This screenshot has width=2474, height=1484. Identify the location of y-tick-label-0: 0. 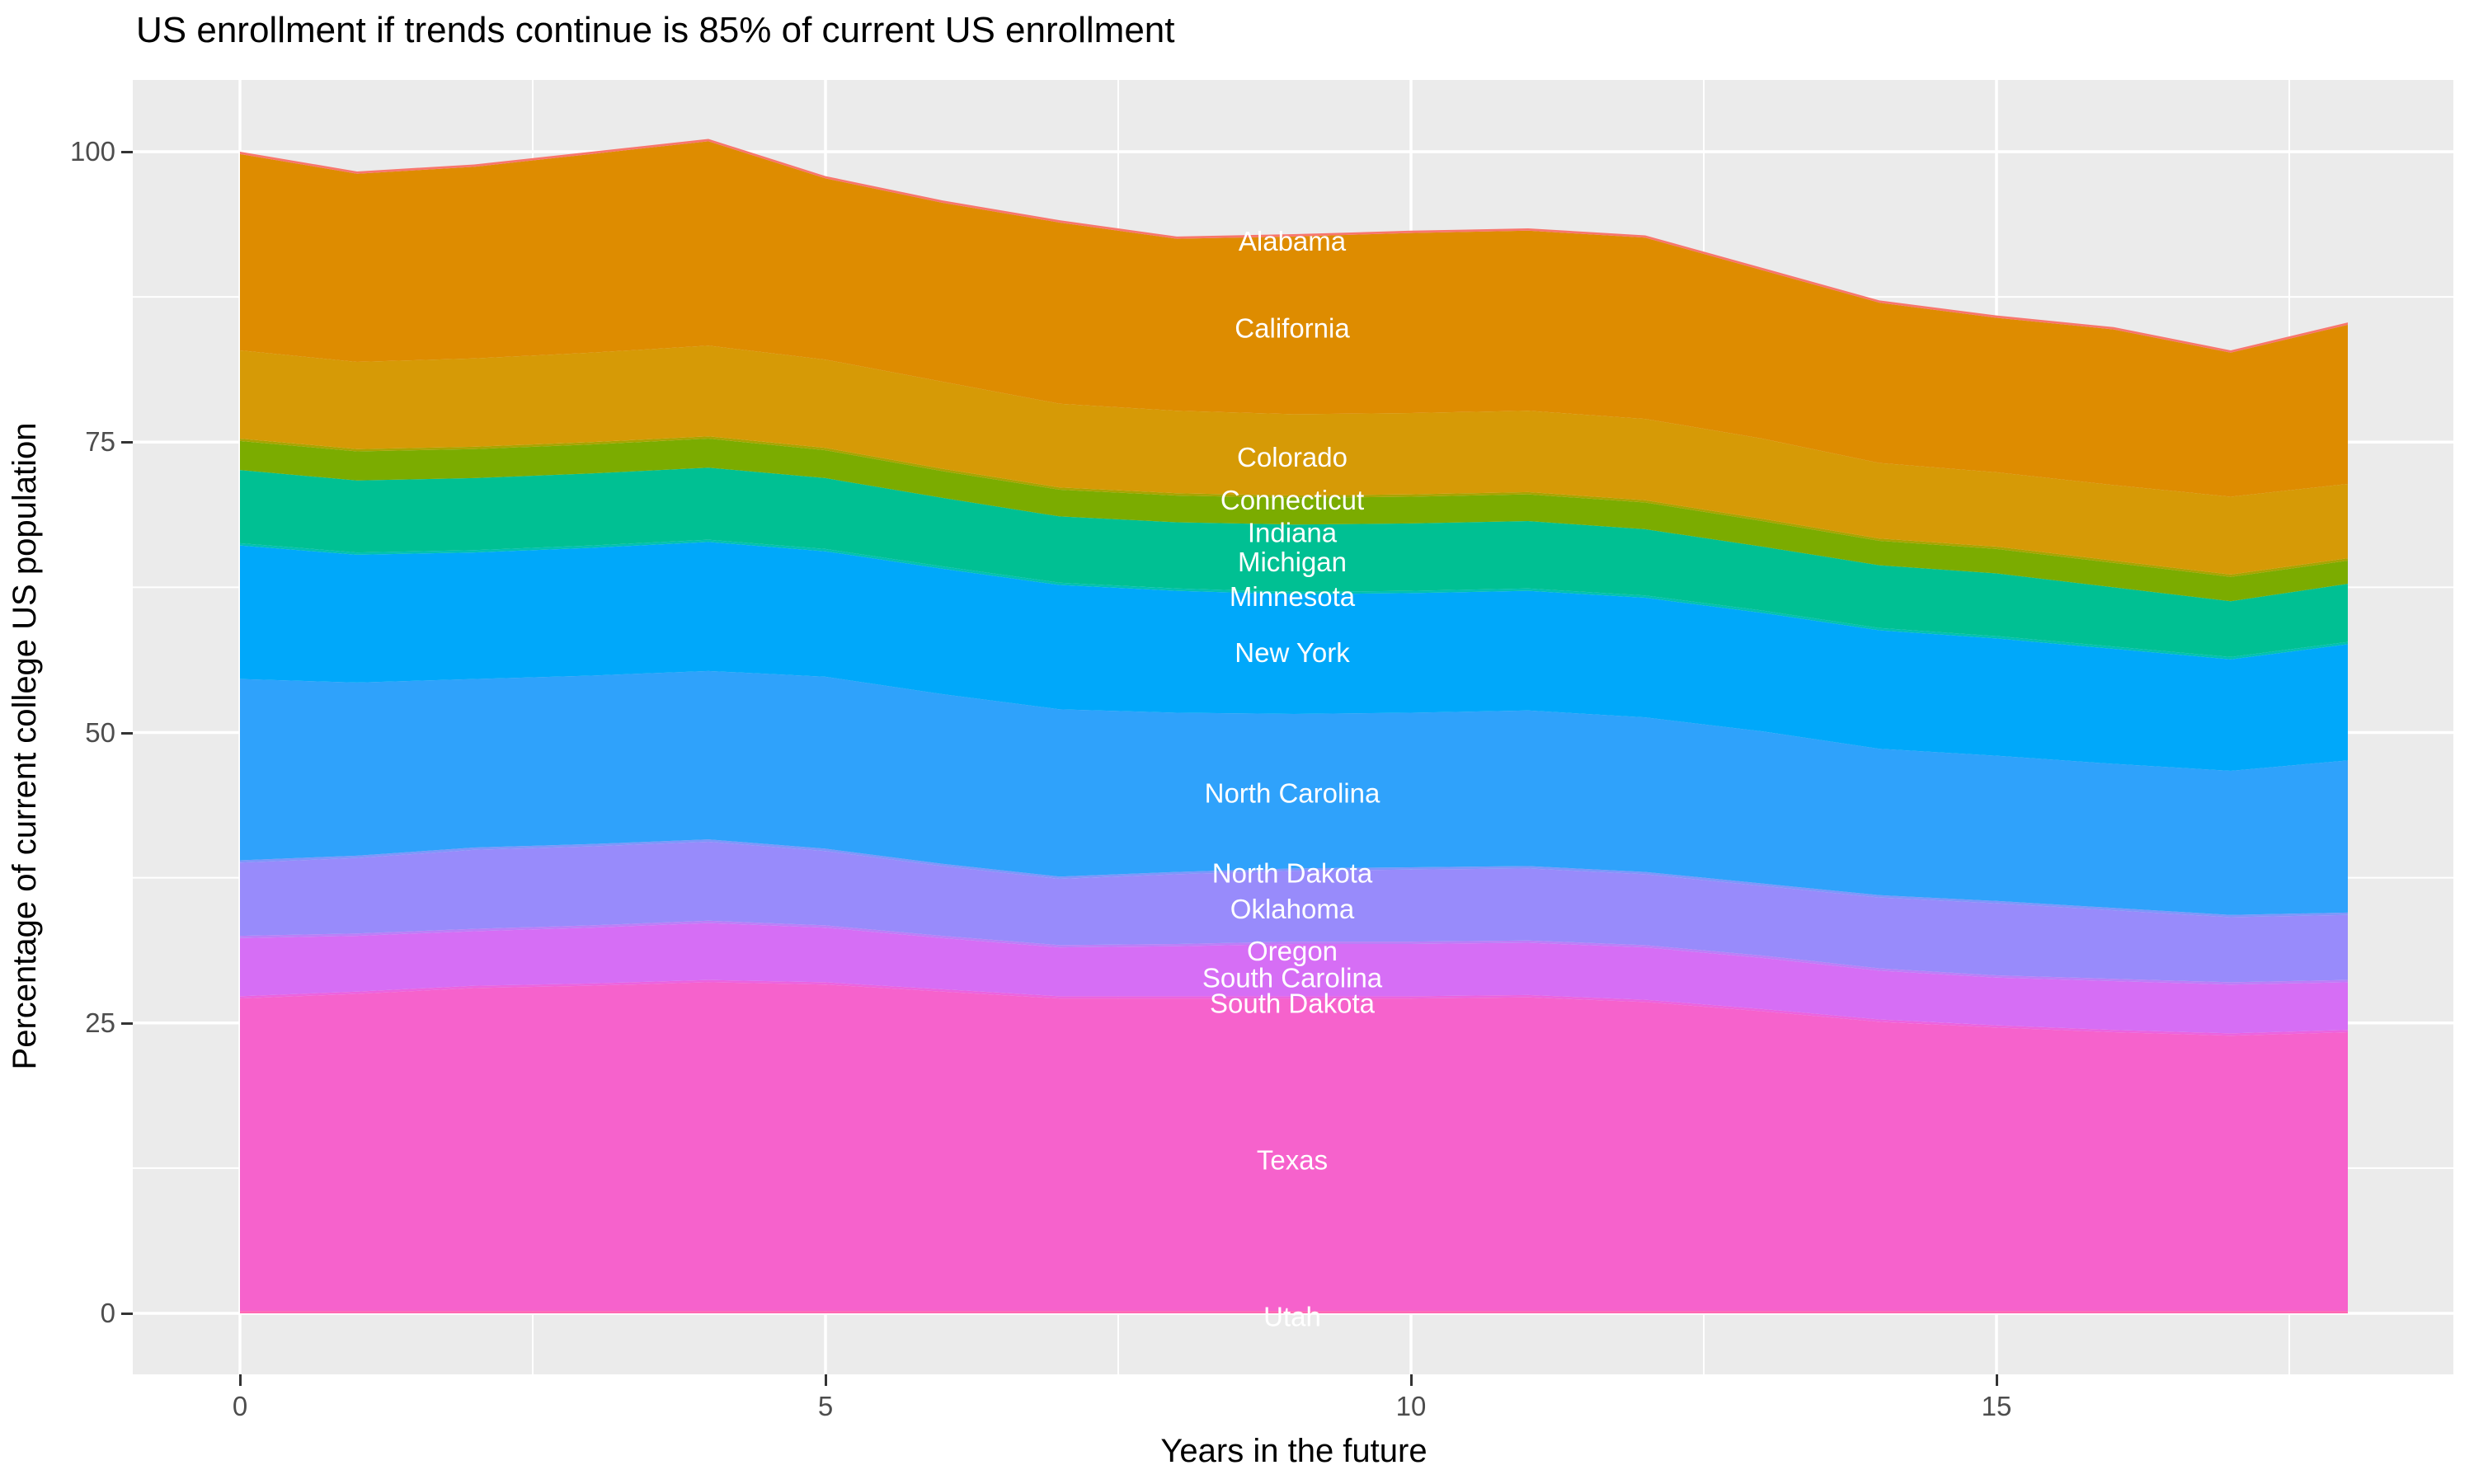
(107, 1313).